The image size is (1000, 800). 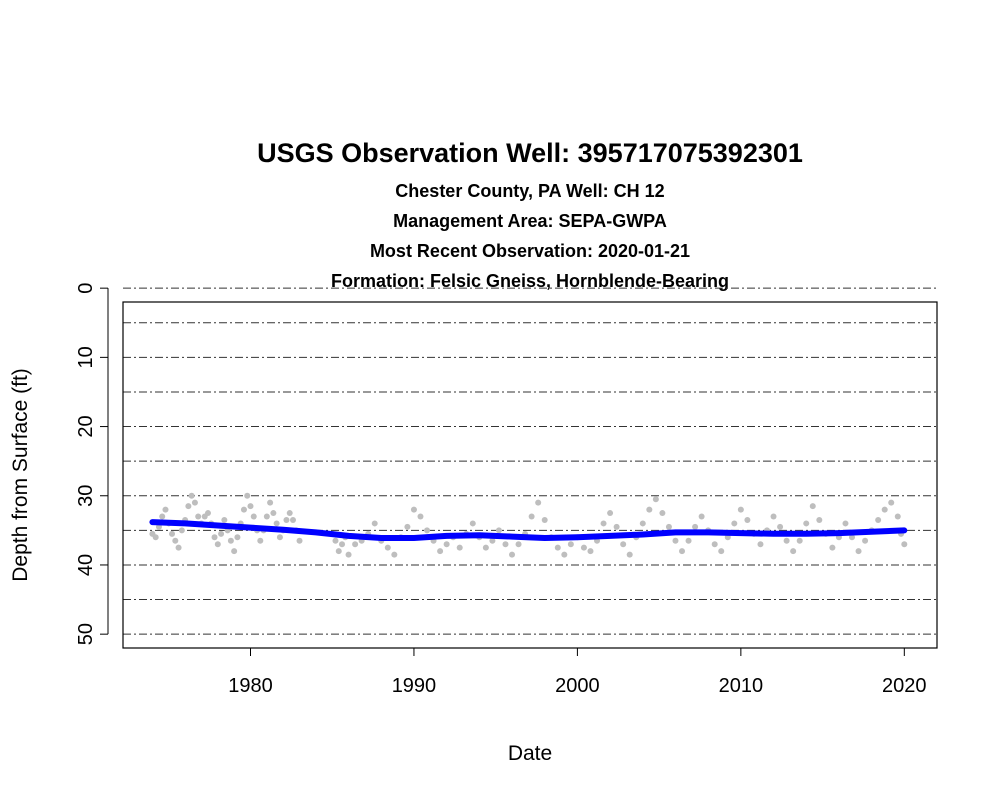 I want to click on observation-points, so click(x=528, y=525).